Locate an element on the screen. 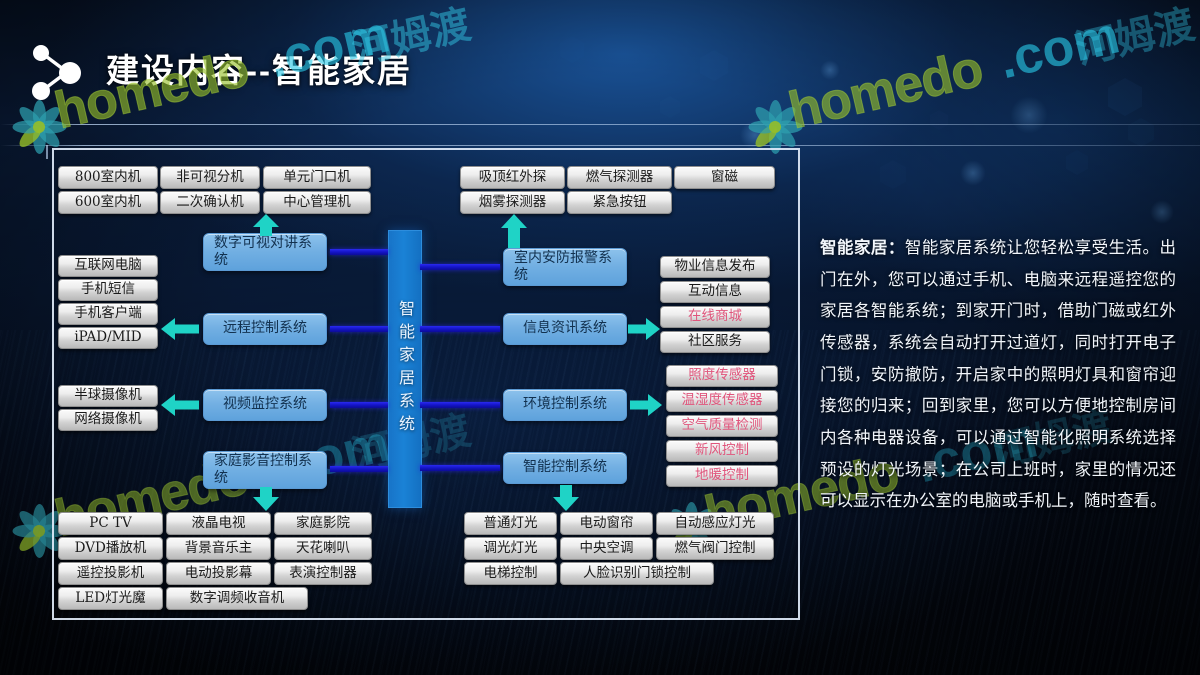 This screenshot has height=675, width=1200. system-box-remote-control: 远程控制系统 is located at coordinates (265, 329).